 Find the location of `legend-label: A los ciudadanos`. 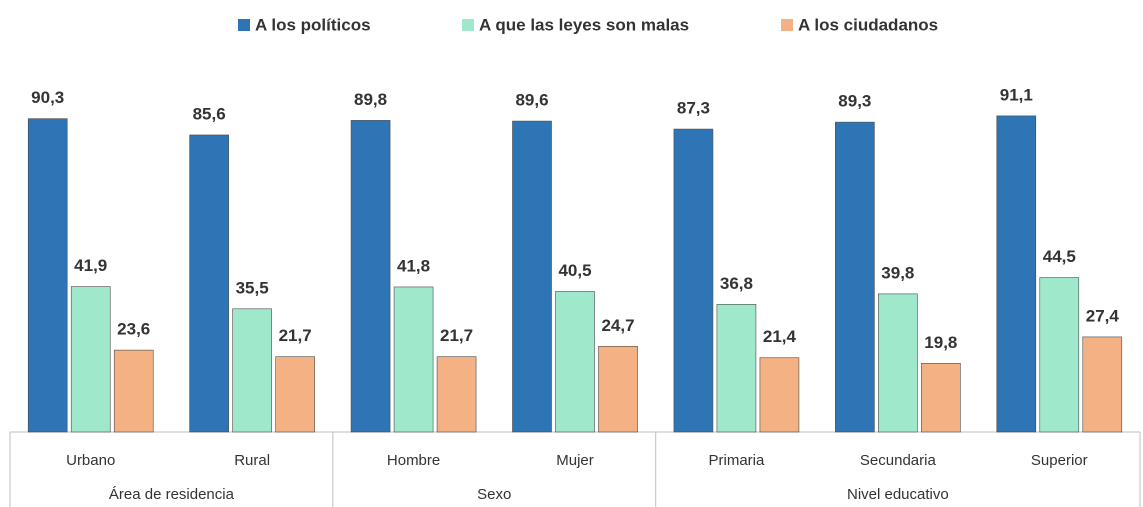

legend-label: A los ciudadanos is located at coordinates (868, 24).